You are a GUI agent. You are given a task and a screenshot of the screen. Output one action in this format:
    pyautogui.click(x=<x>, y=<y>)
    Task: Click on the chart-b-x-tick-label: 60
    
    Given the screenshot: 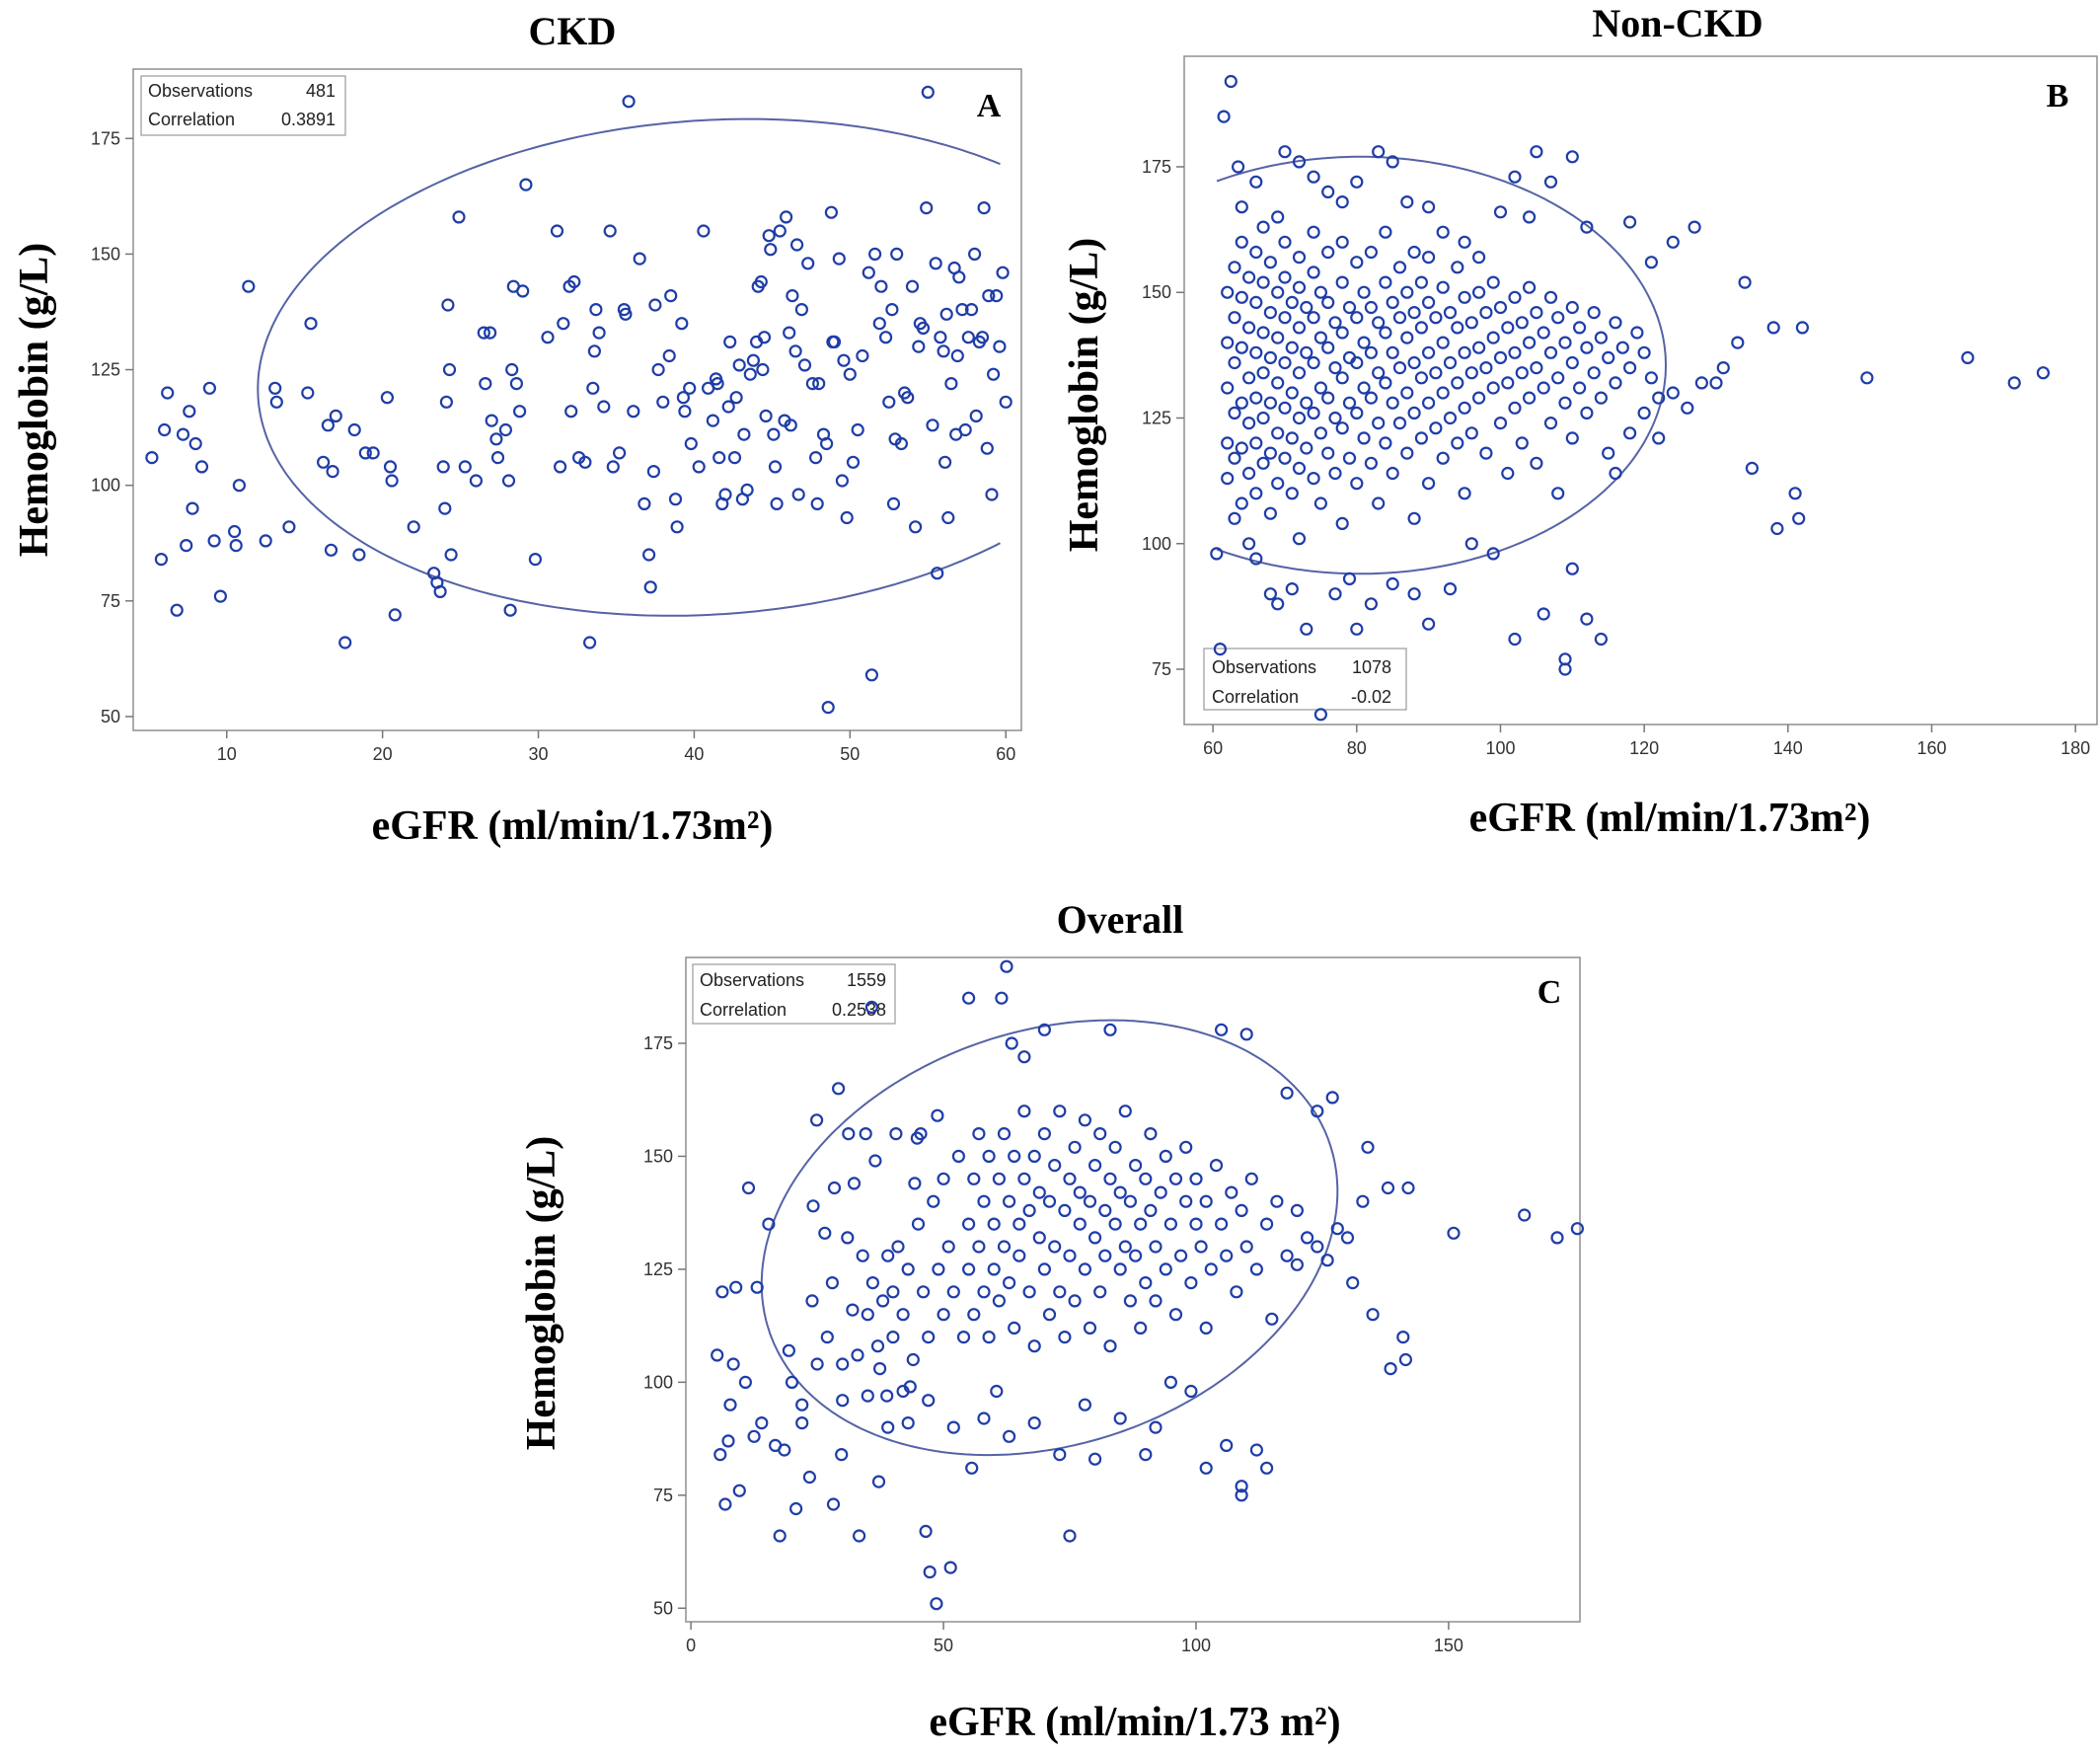 What is the action you would take?
    pyautogui.click(x=1213, y=748)
    